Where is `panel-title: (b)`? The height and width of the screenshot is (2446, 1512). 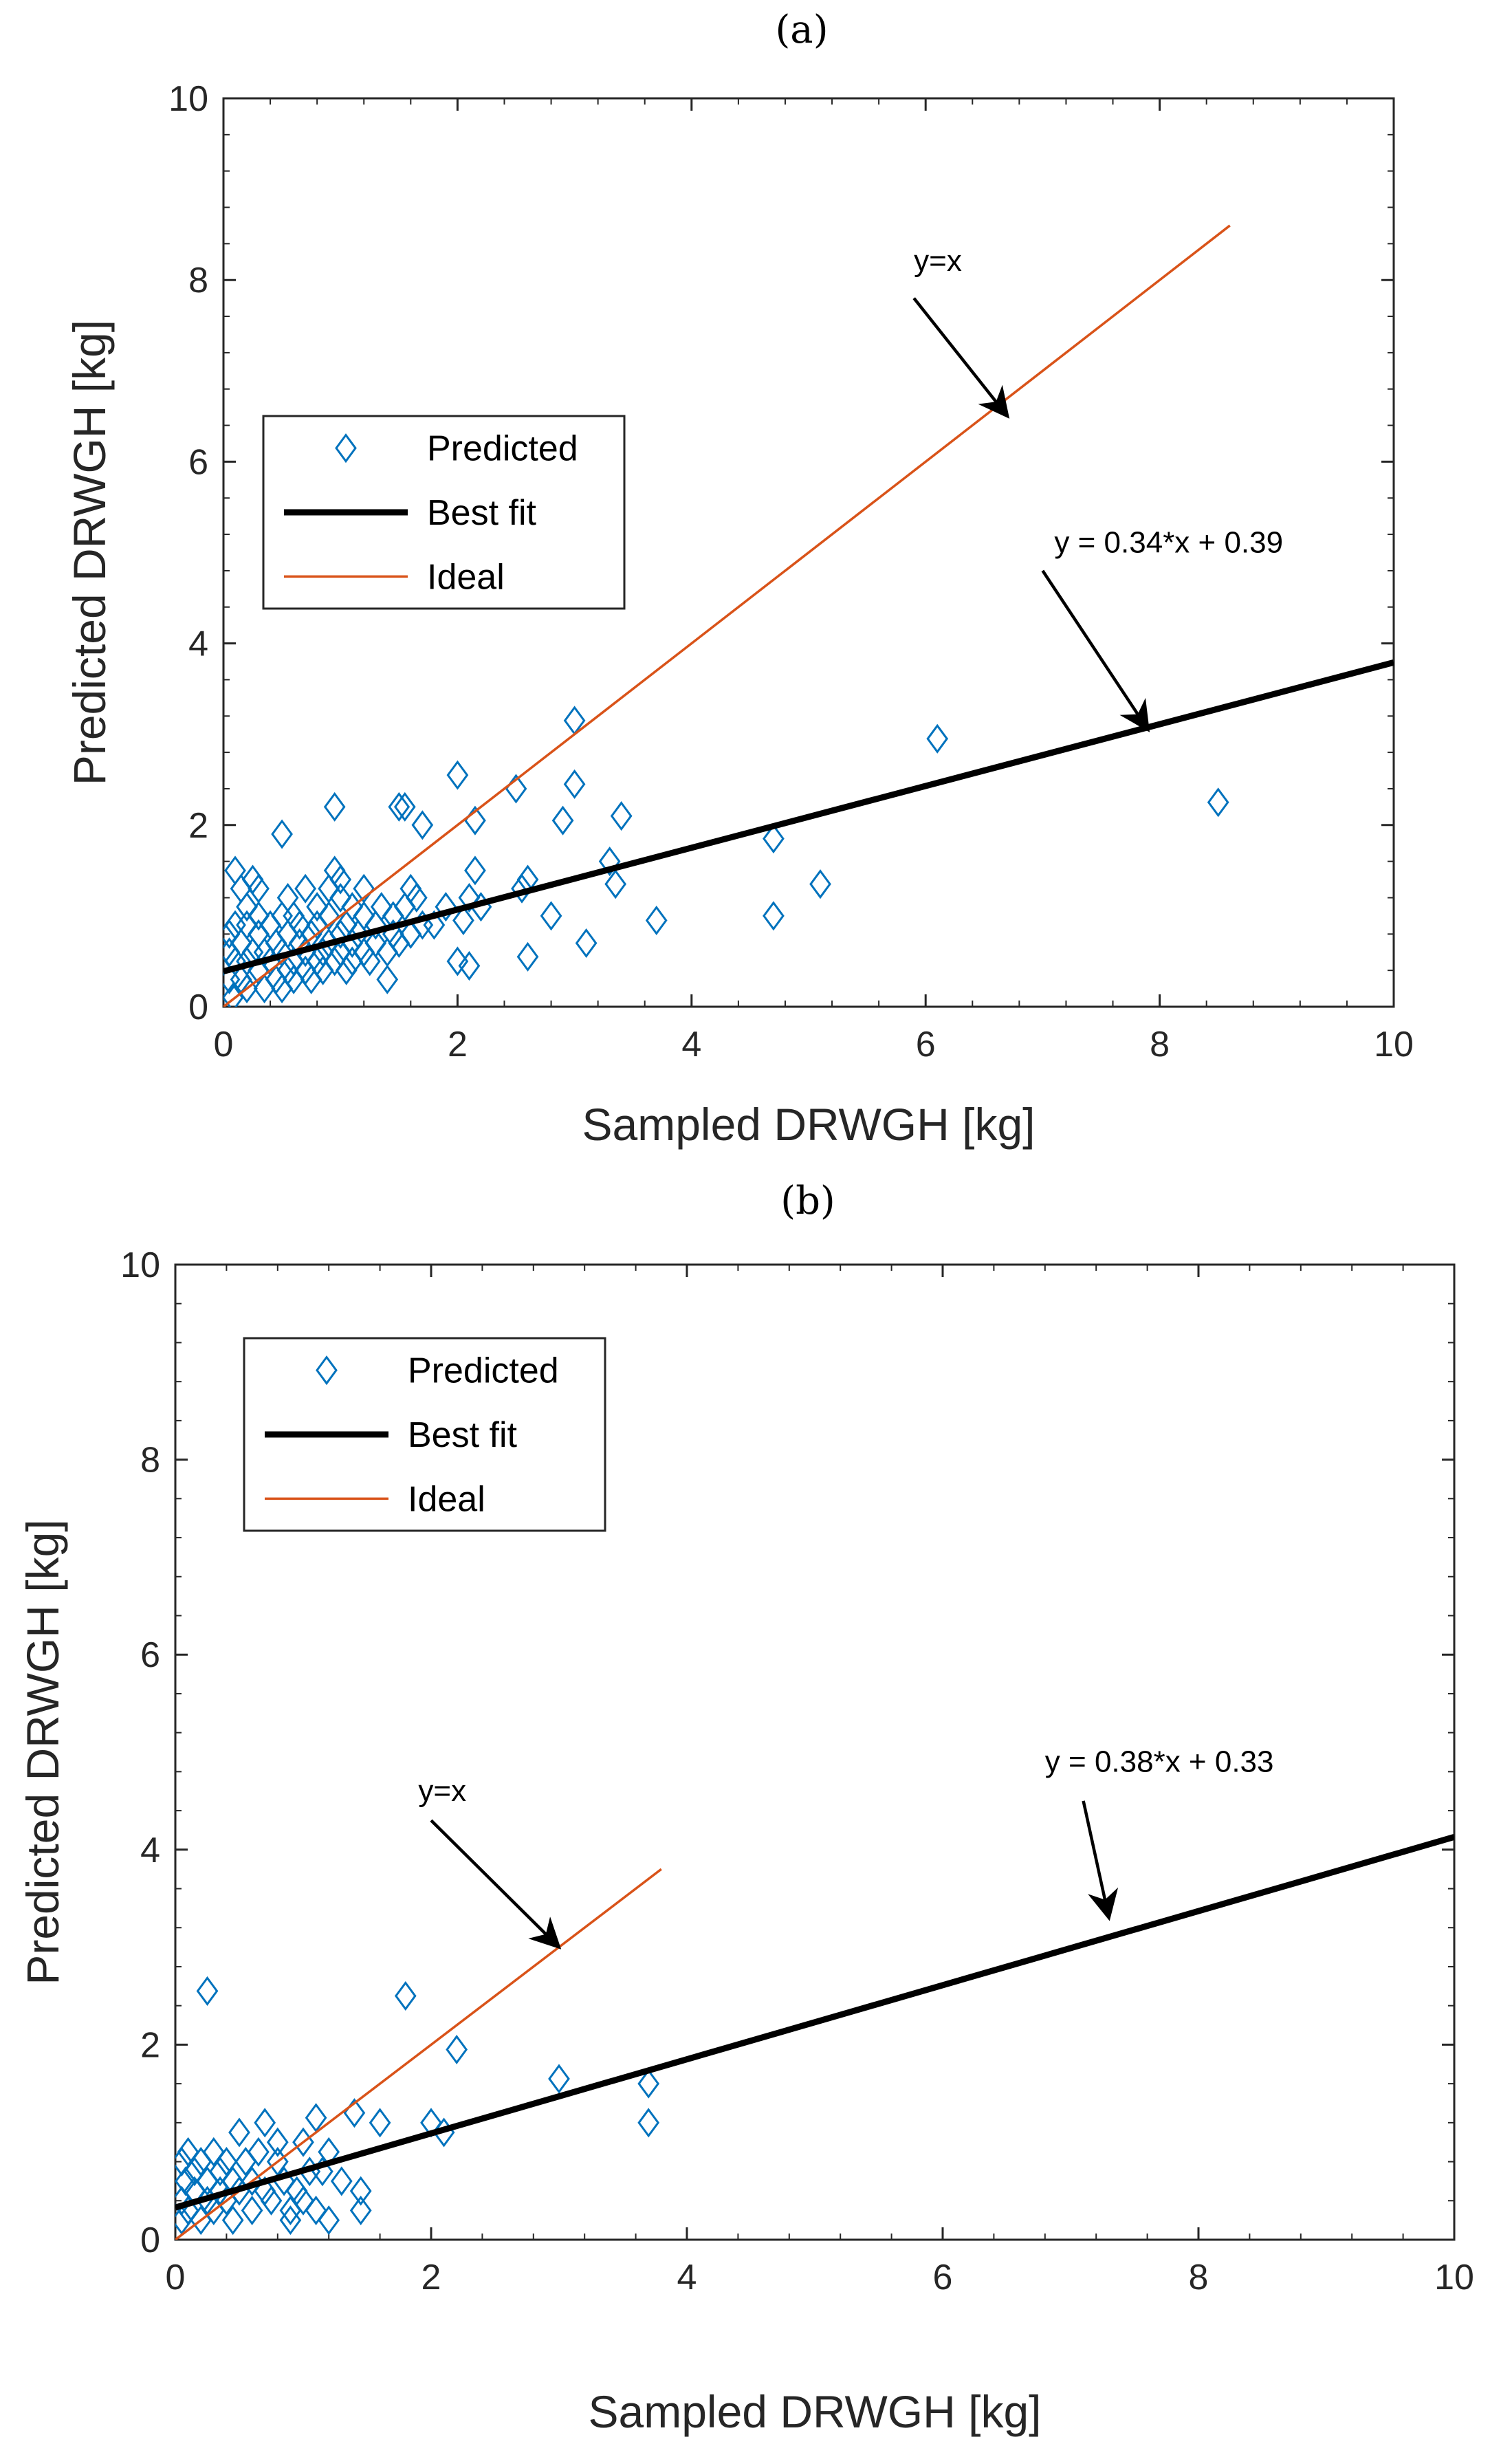 panel-title: (b) is located at coordinates (807, 1201).